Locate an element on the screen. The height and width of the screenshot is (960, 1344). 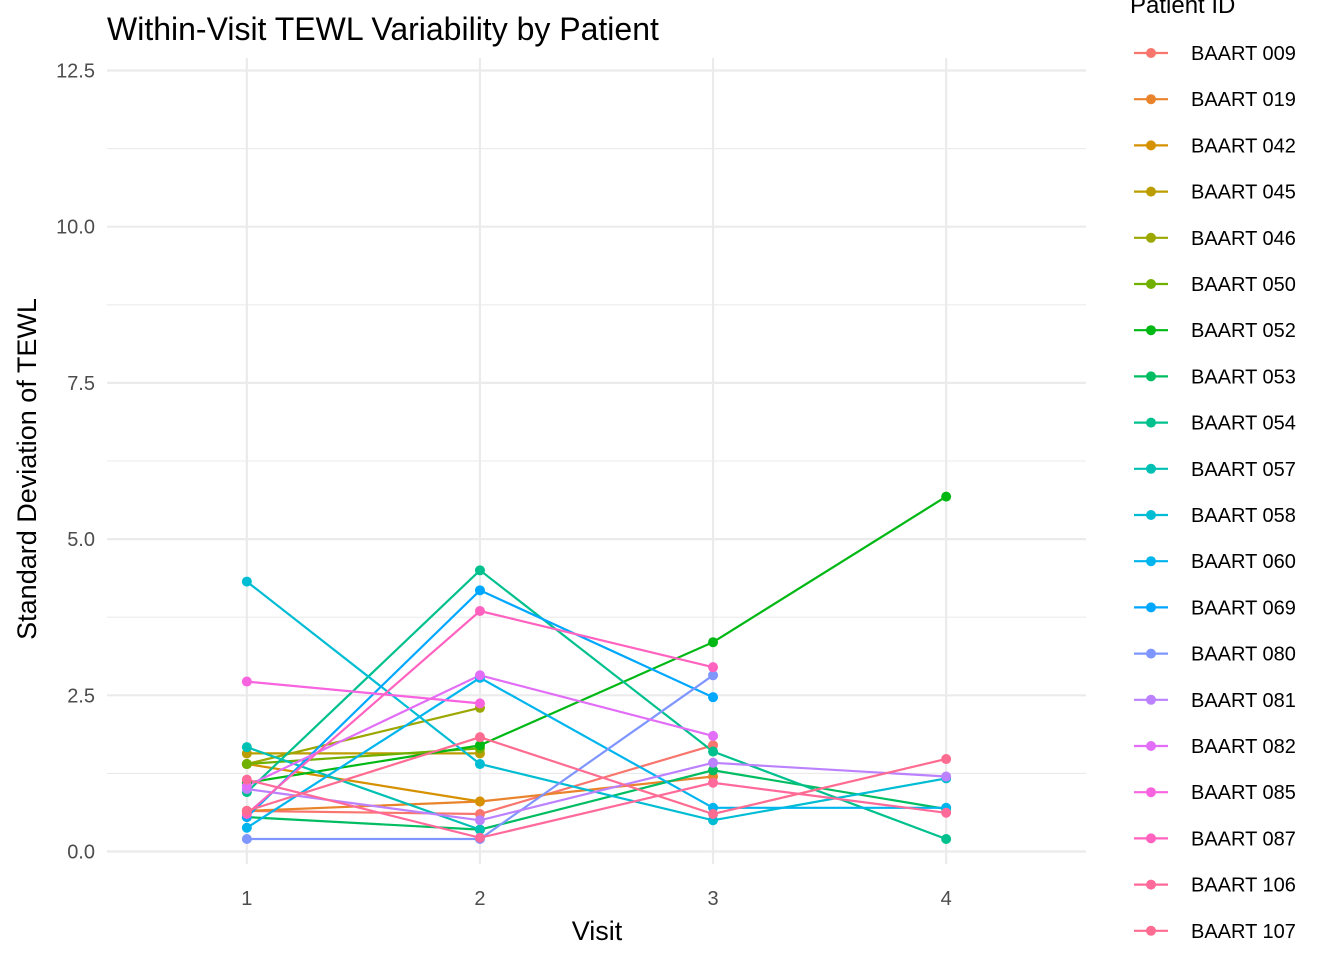
legend-item-baart-009: BAART 009 is located at coordinates (1215, 54).